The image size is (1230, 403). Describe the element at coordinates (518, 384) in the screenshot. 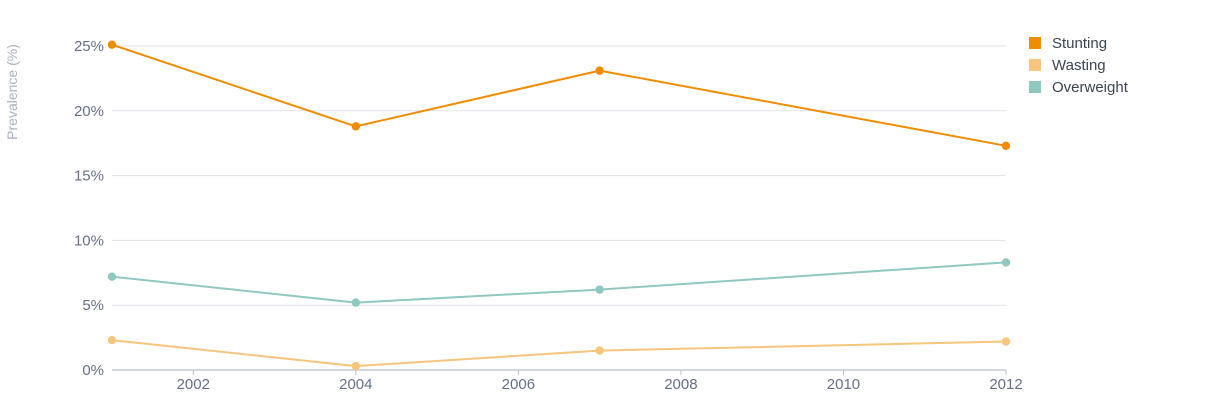

I see `x-tick-label: 2006` at that location.